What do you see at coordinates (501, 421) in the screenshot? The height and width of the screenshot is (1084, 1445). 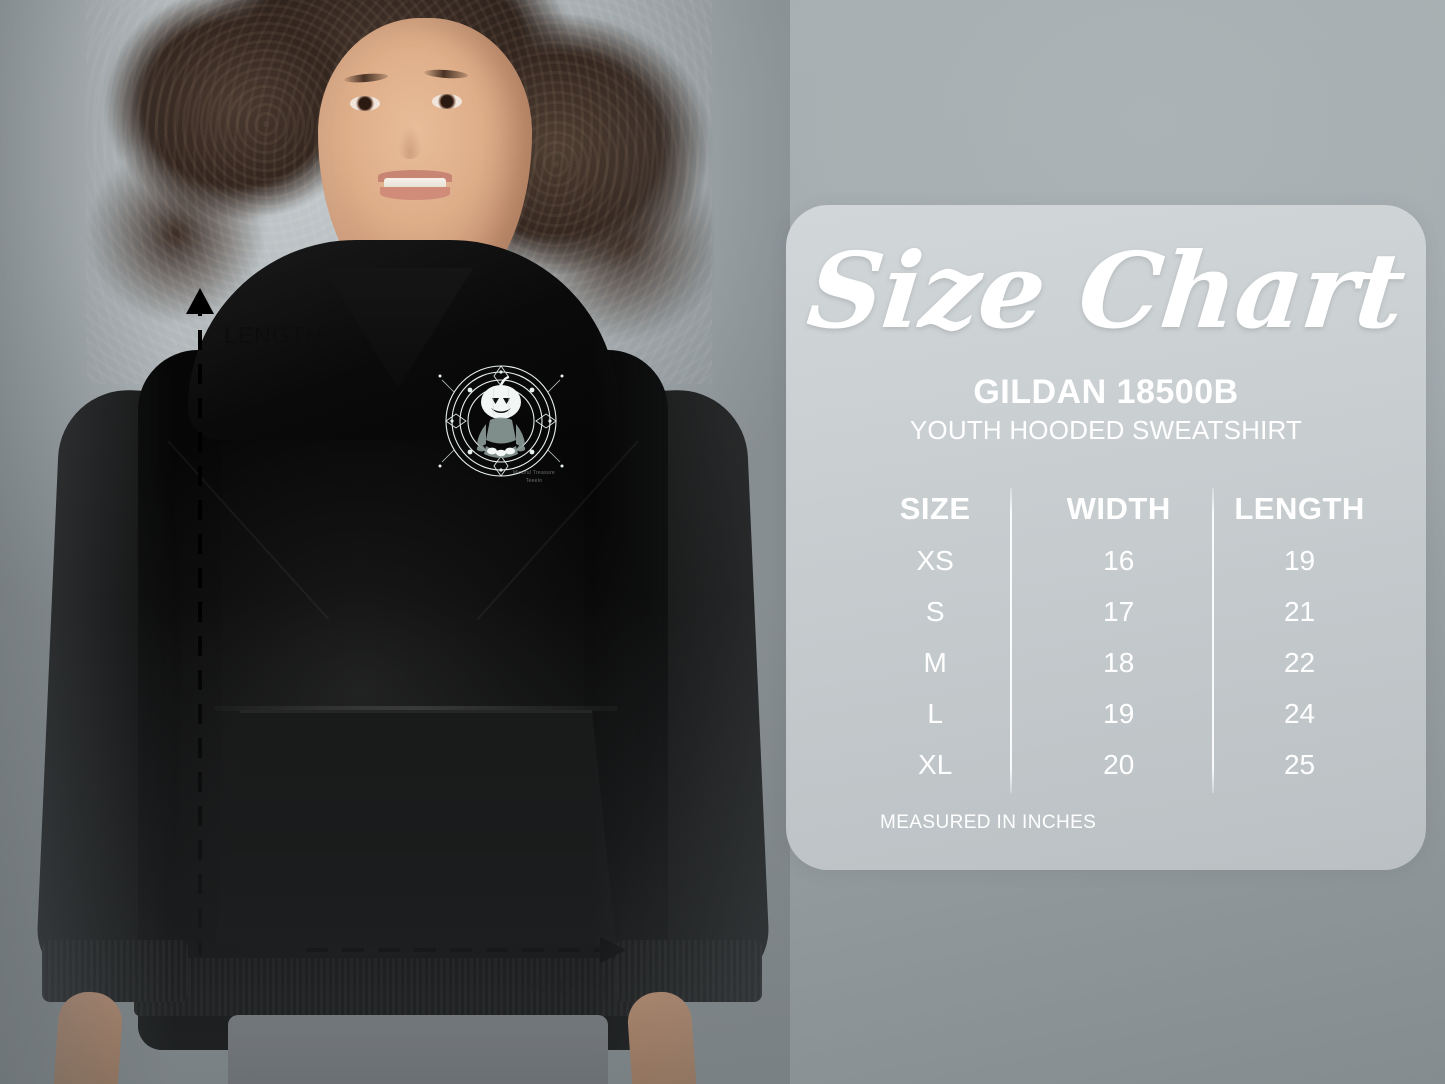 I see `chest-print-mandala-icon` at bounding box center [501, 421].